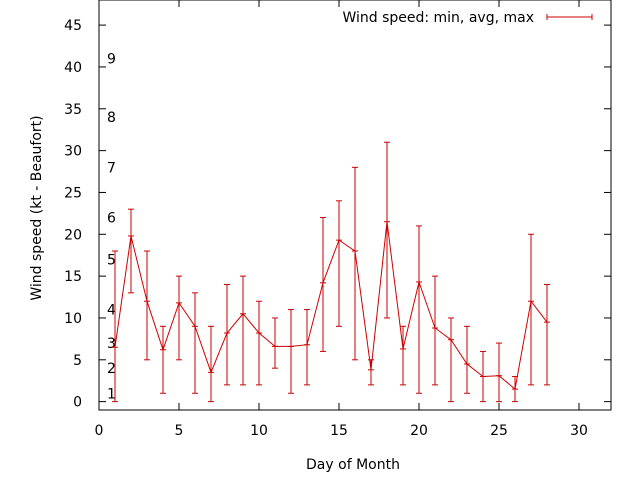  Describe the element at coordinates (37, 207) in the screenshot. I see `y-axis-label: Wind speed (kt - Beaufort)` at that location.